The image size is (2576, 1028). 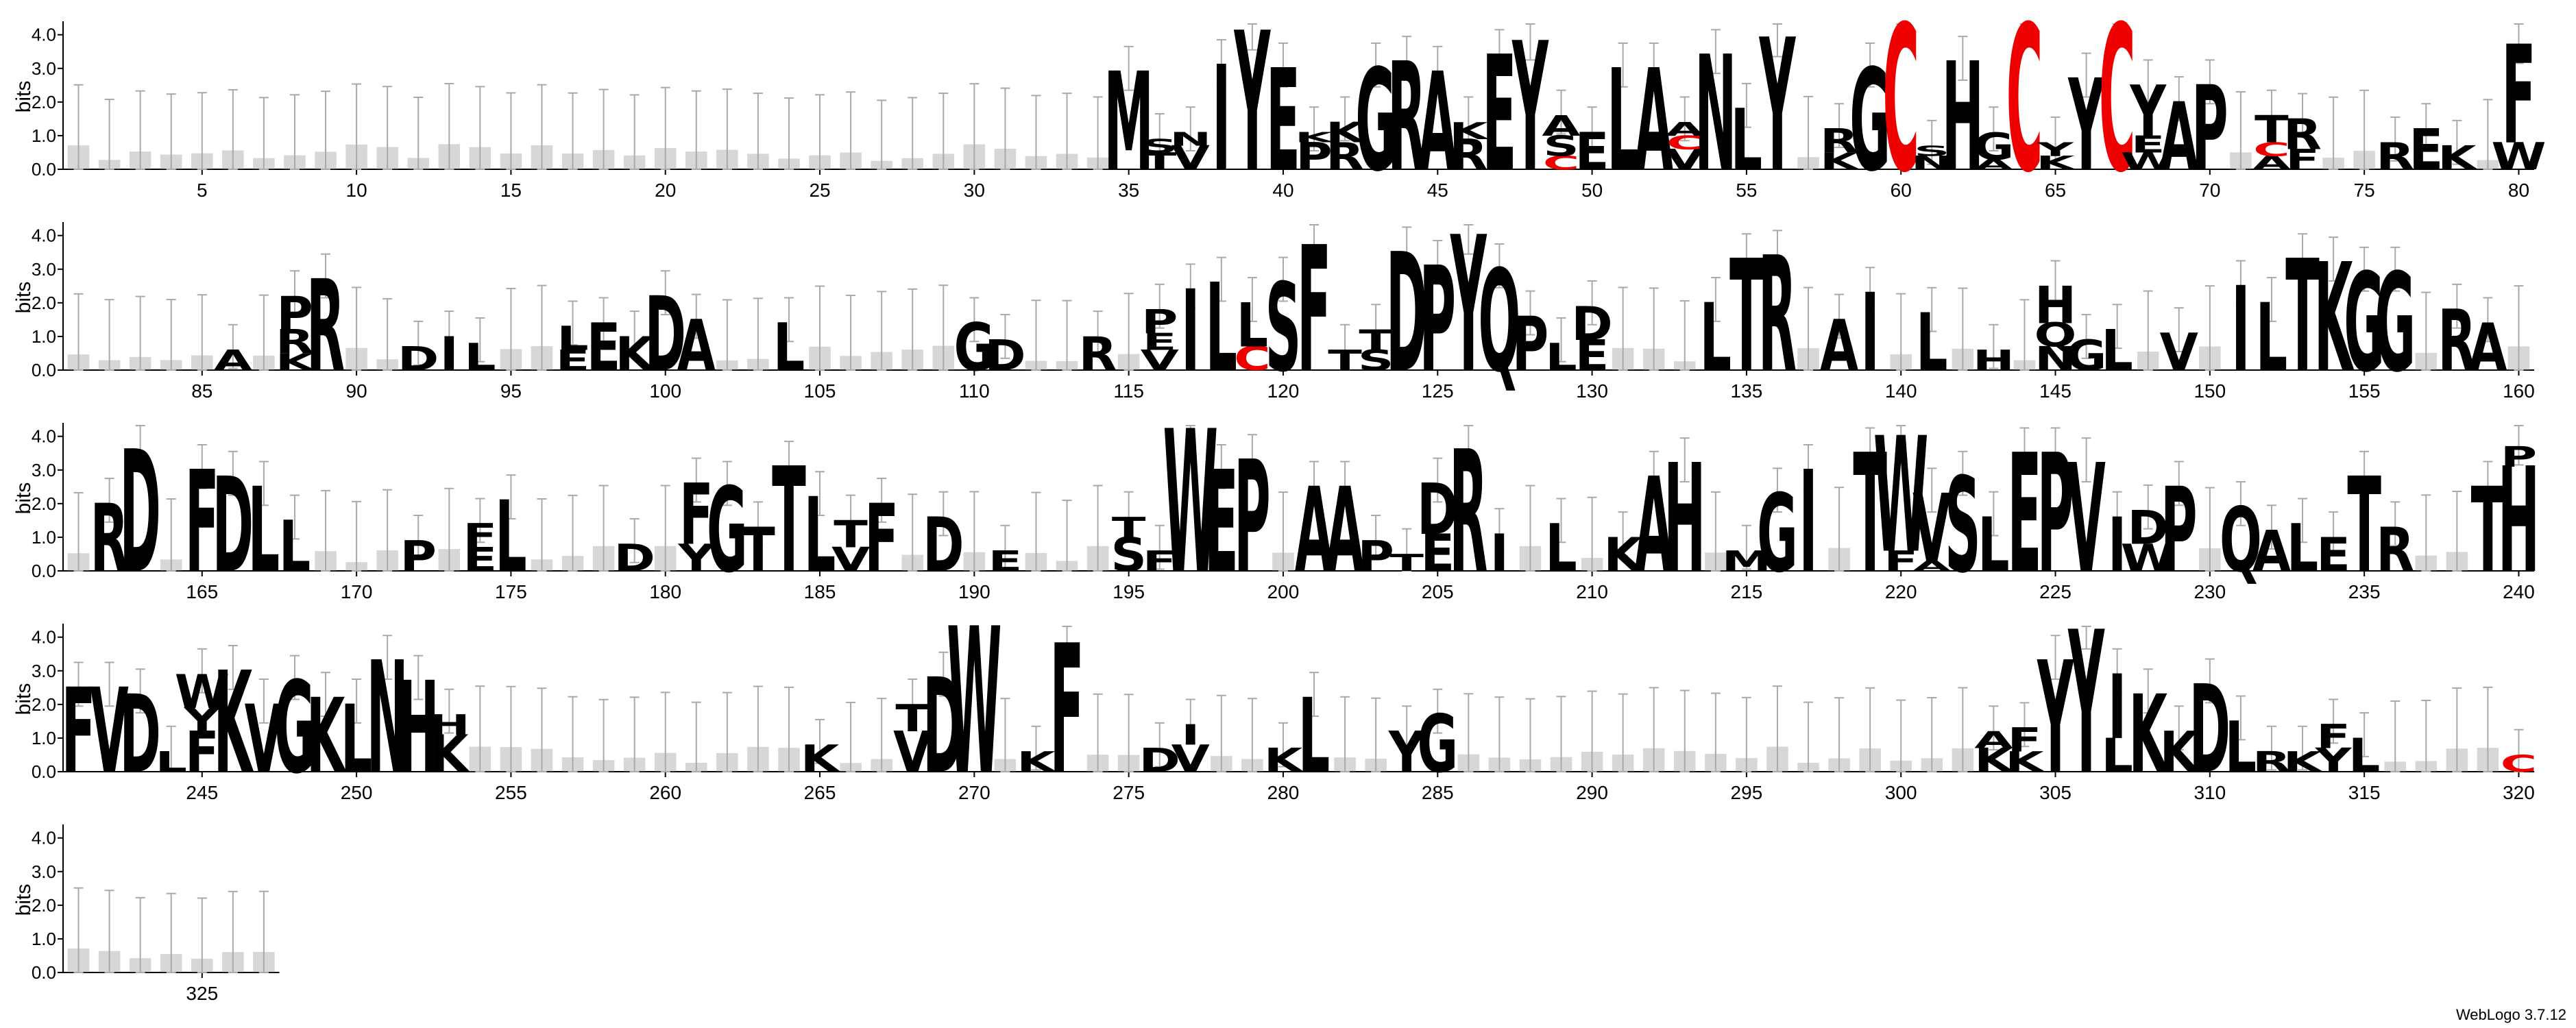 I want to click on x-tick-label: 255, so click(x=511, y=792).